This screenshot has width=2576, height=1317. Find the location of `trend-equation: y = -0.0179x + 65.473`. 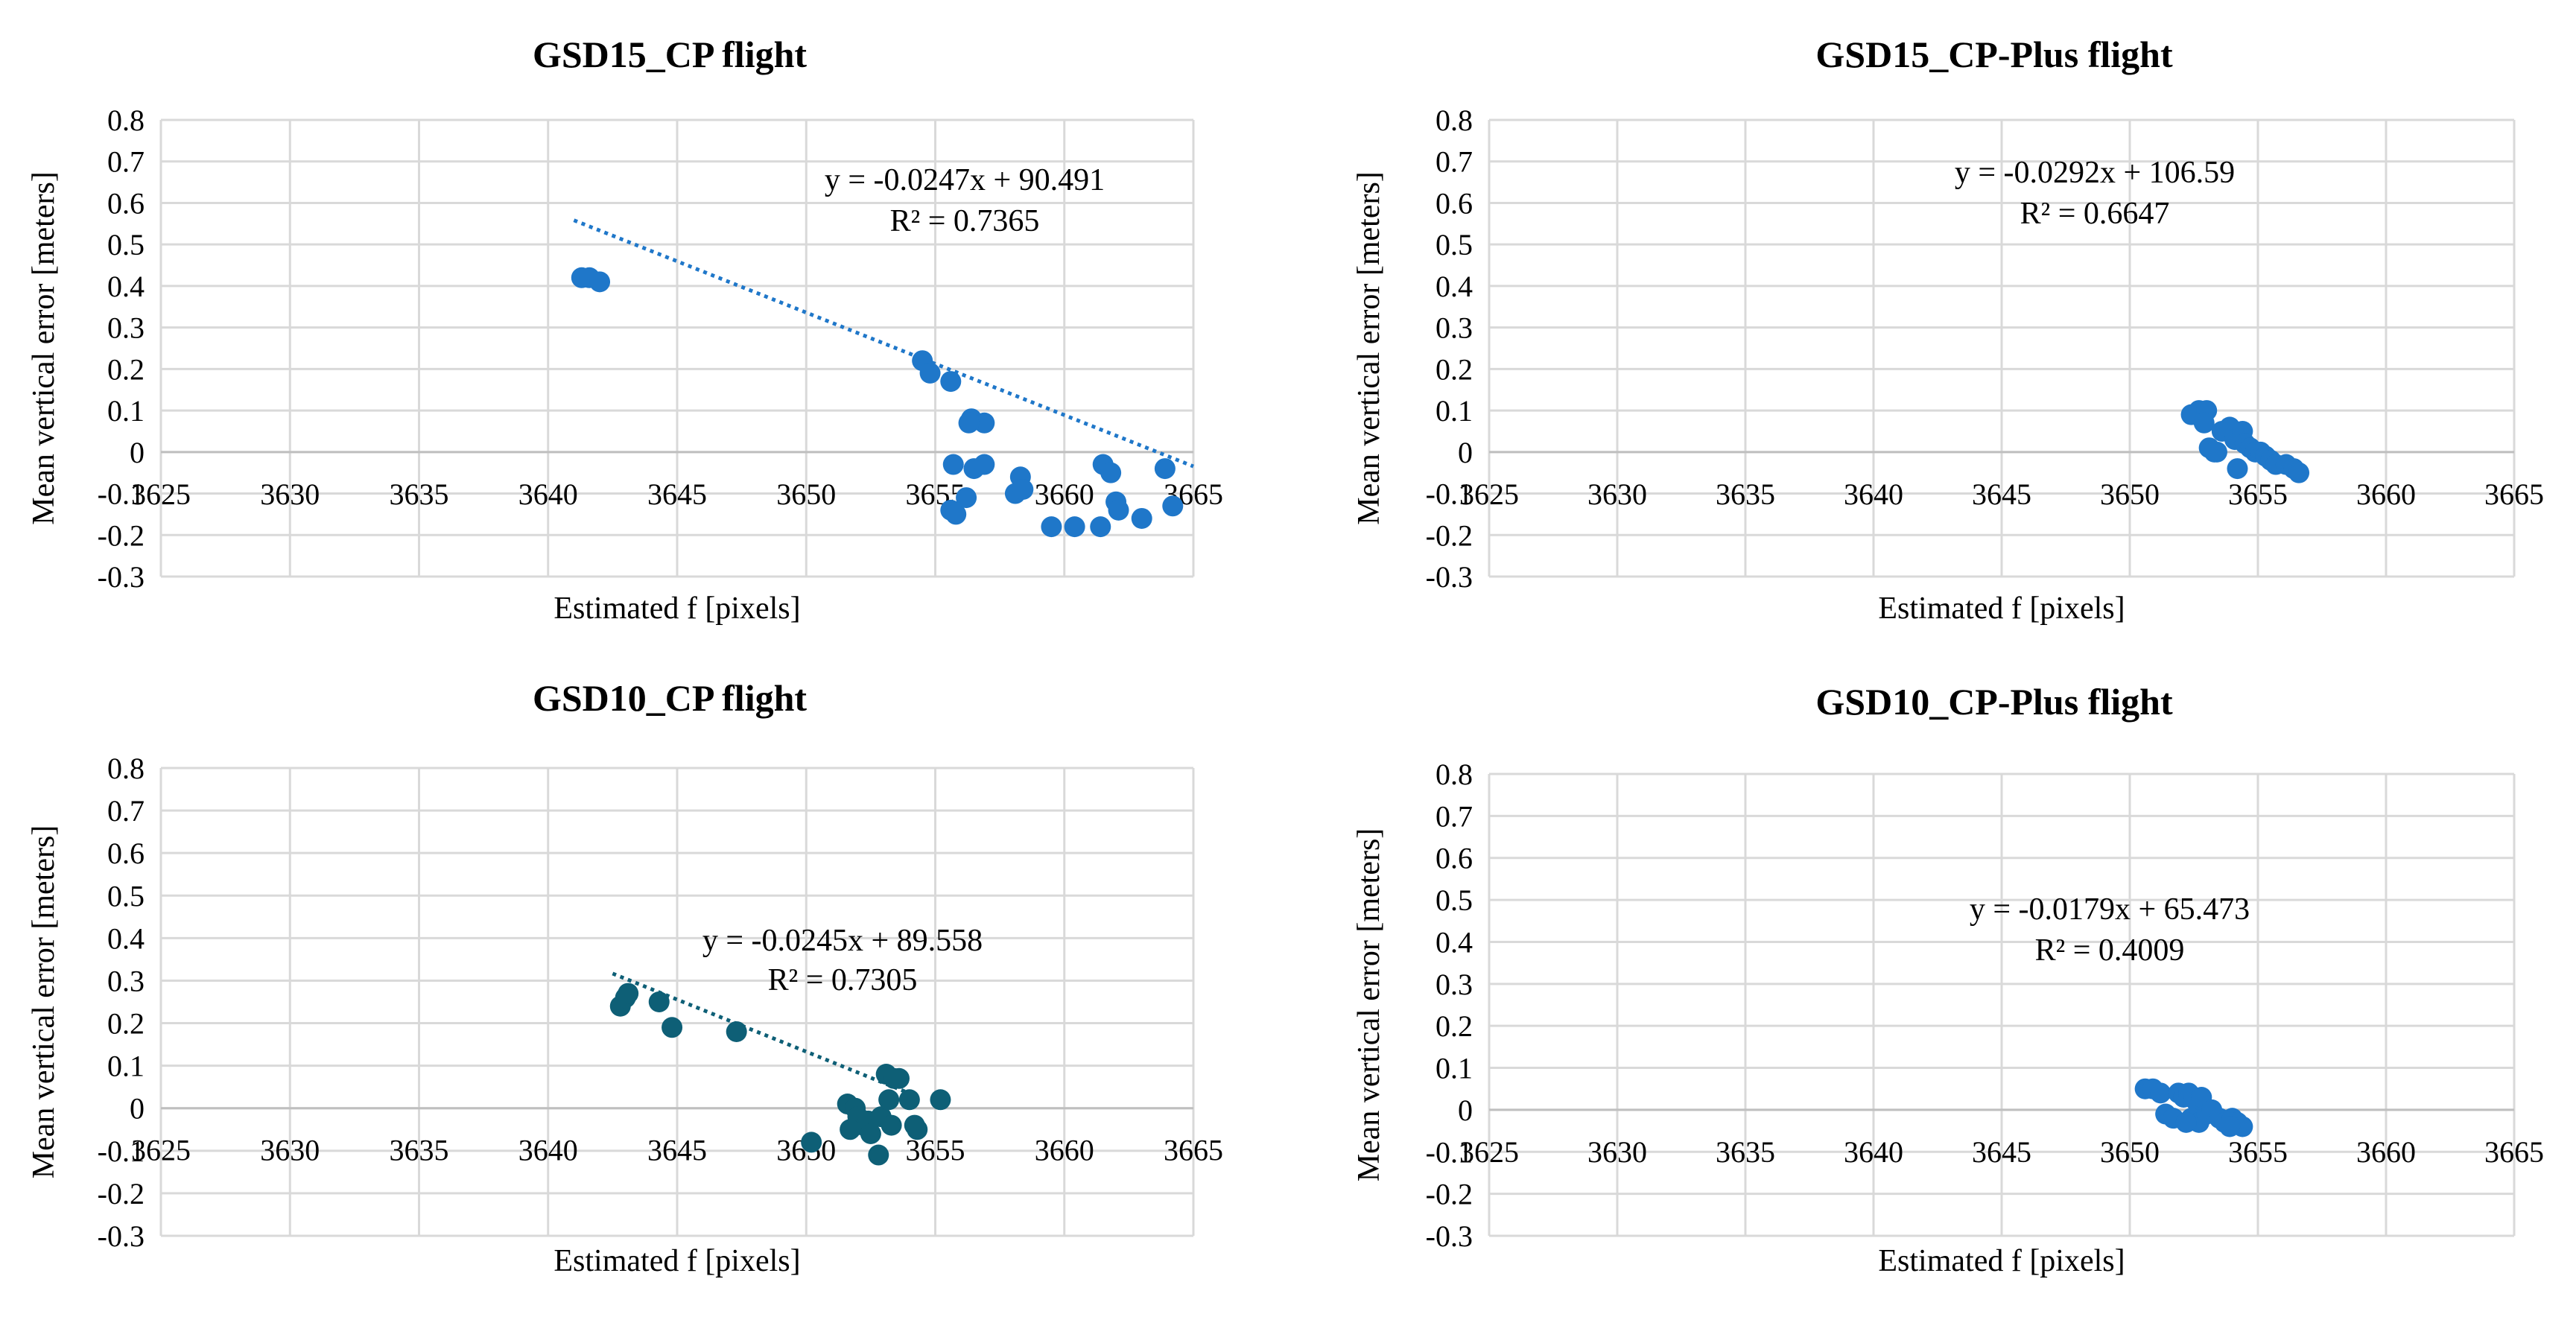

trend-equation: y = -0.0179x + 65.473 is located at coordinates (2110, 909).